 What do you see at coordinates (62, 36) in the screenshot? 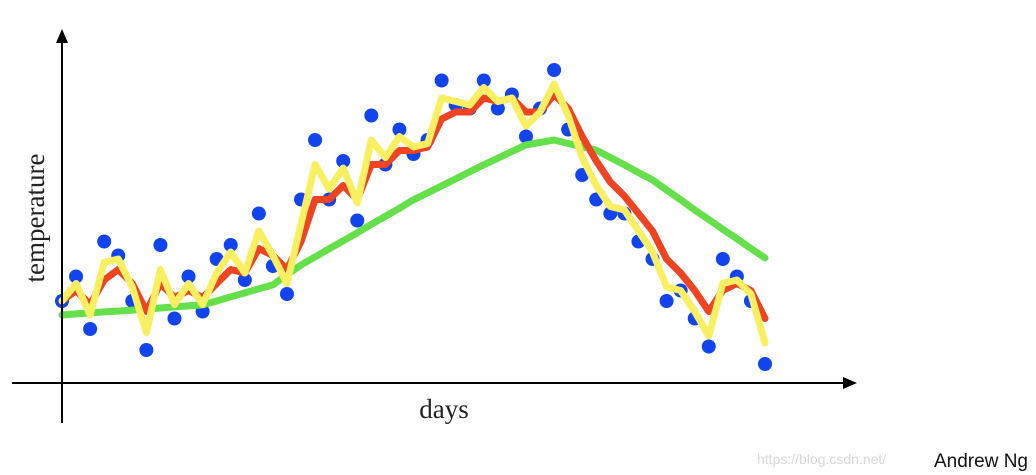
I see `y-axis-arrow` at bounding box center [62, 36].